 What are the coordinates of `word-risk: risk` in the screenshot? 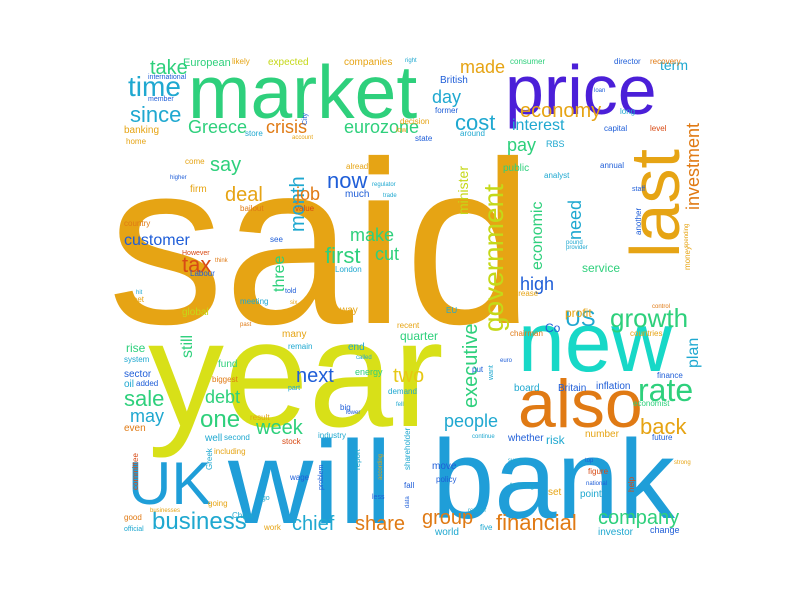 It's located at (555, 440).